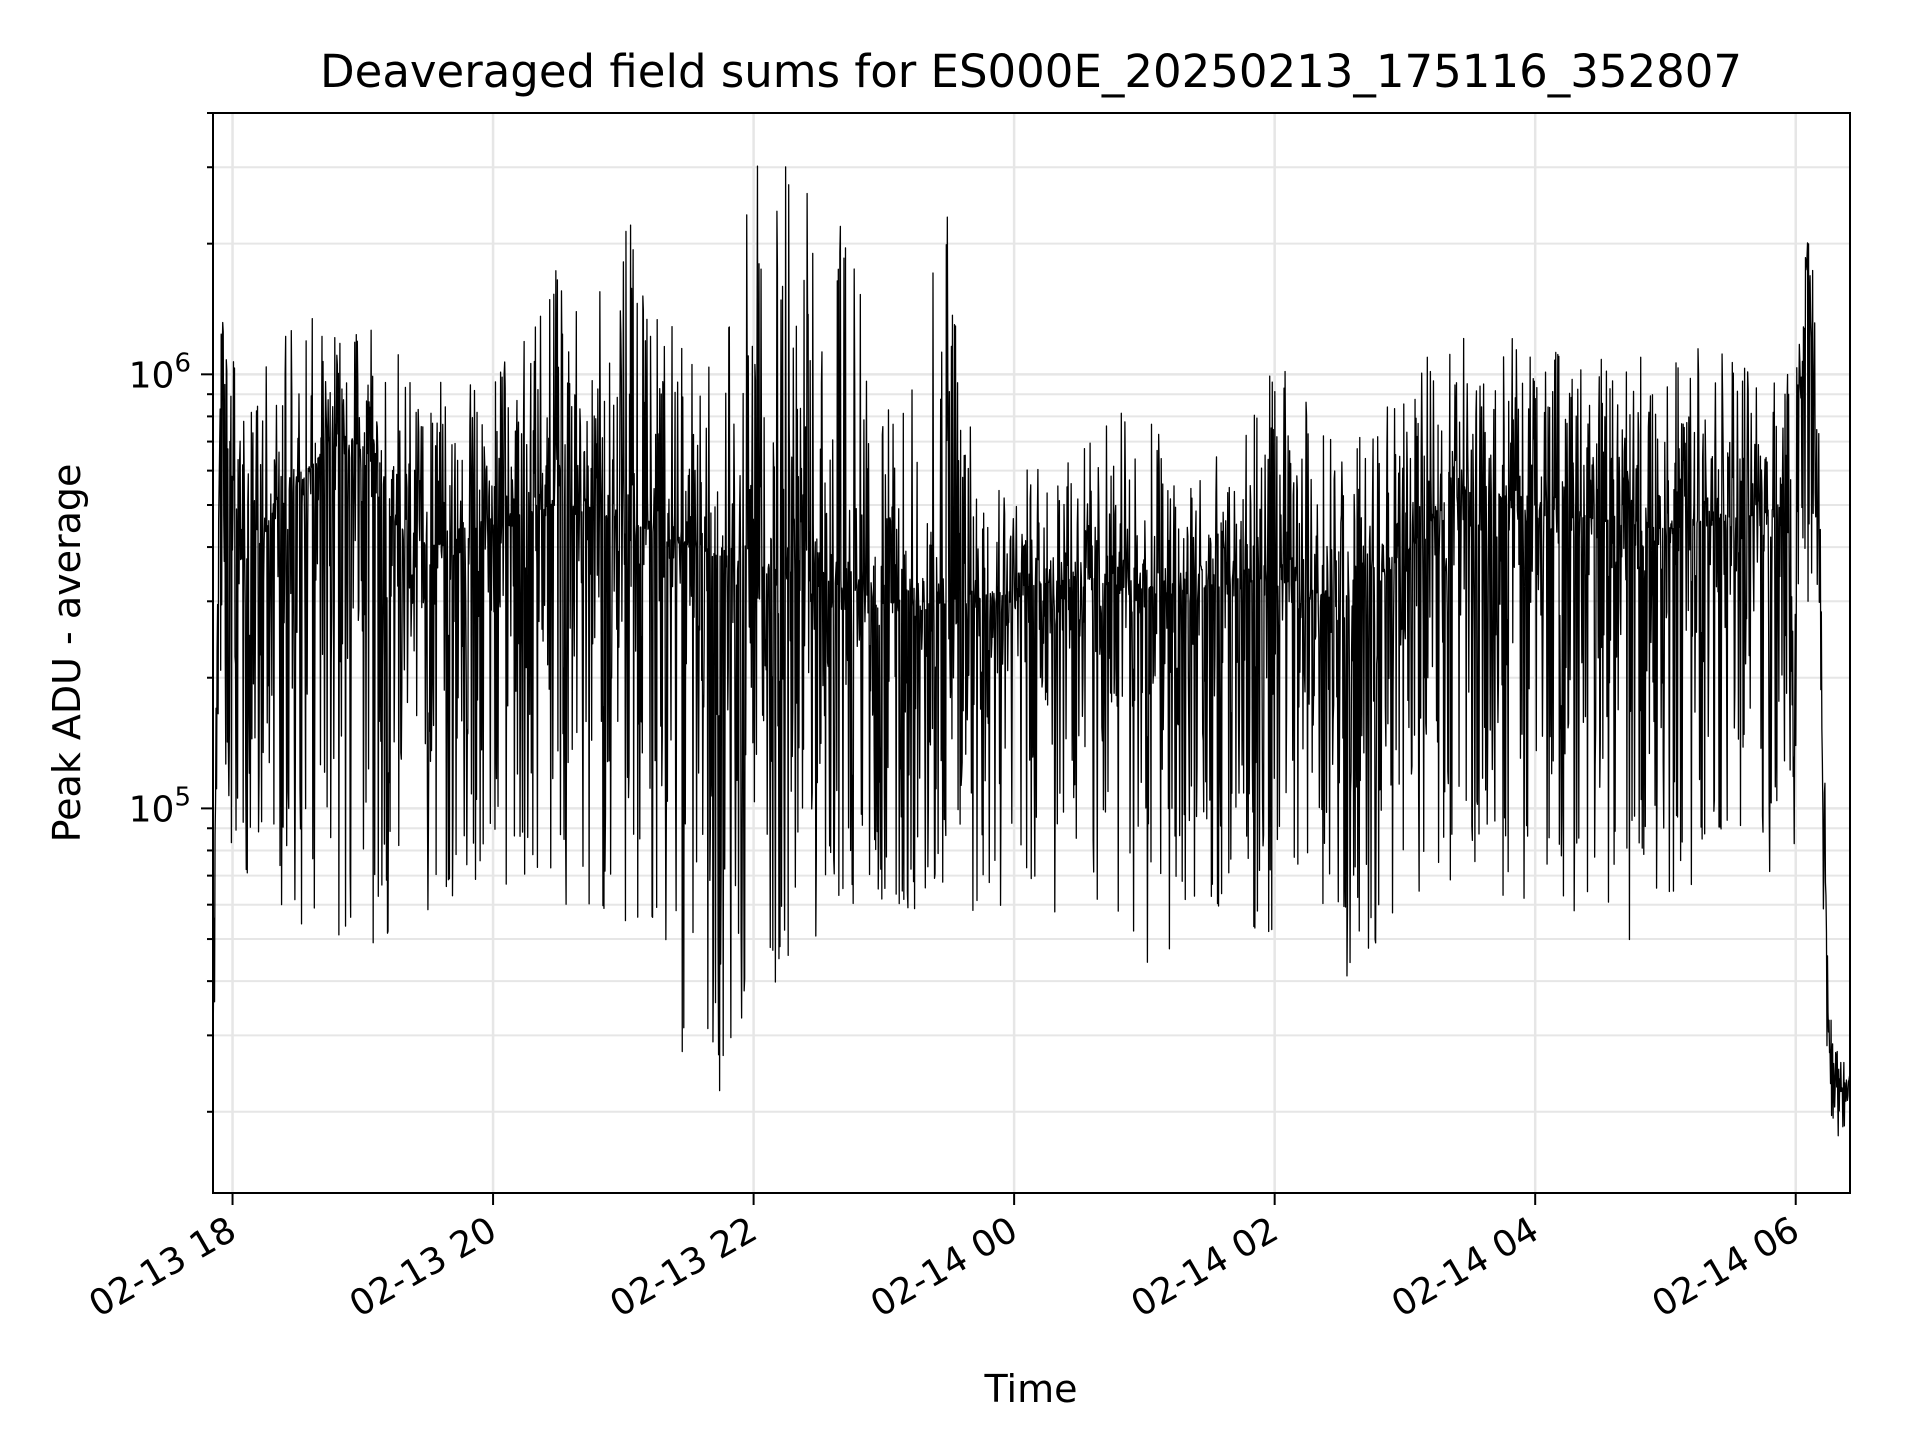 This screenshot has width=1920, height=1440. What do you see at coordinates (67, 653) in the screenshot?
I see `y-axis-label: Peak ADU - average` at bounding box center [67, 653].